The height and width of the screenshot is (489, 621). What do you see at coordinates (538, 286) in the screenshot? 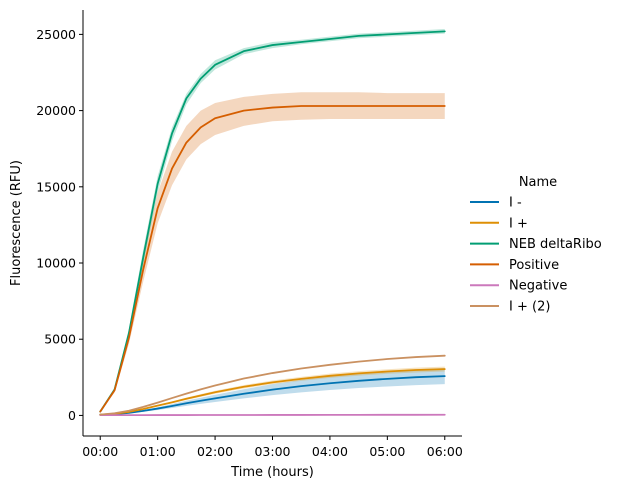
I see `legend-label: Negative` at bounding box center [538, 286].